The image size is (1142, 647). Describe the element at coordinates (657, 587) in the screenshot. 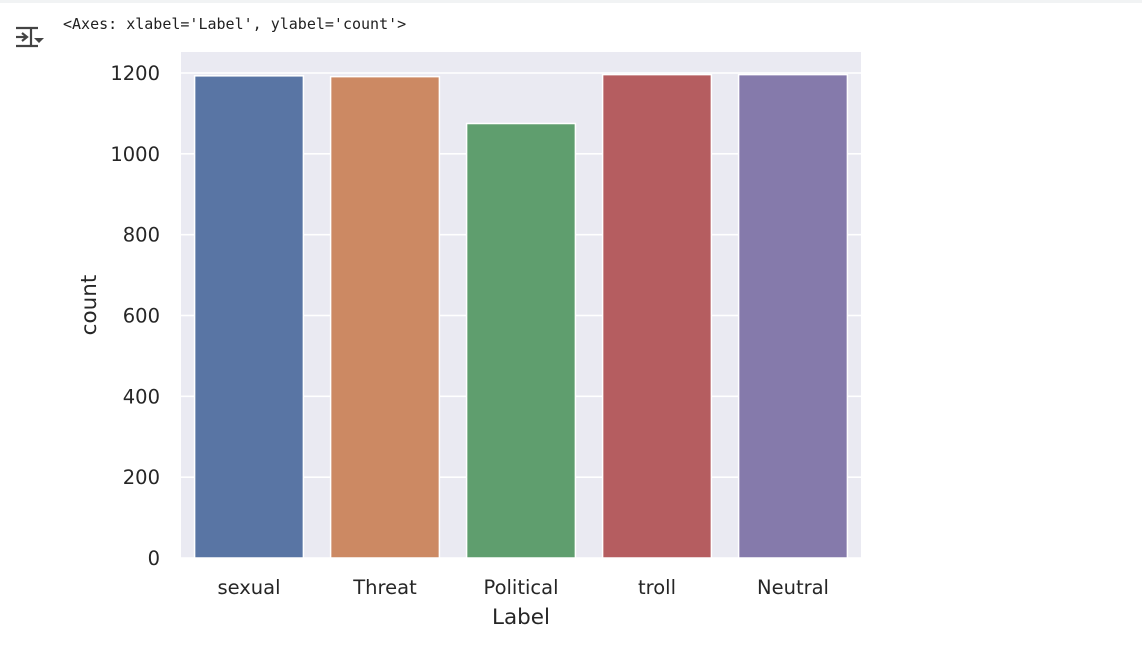

I see `x-tick-label: troll` at that location.